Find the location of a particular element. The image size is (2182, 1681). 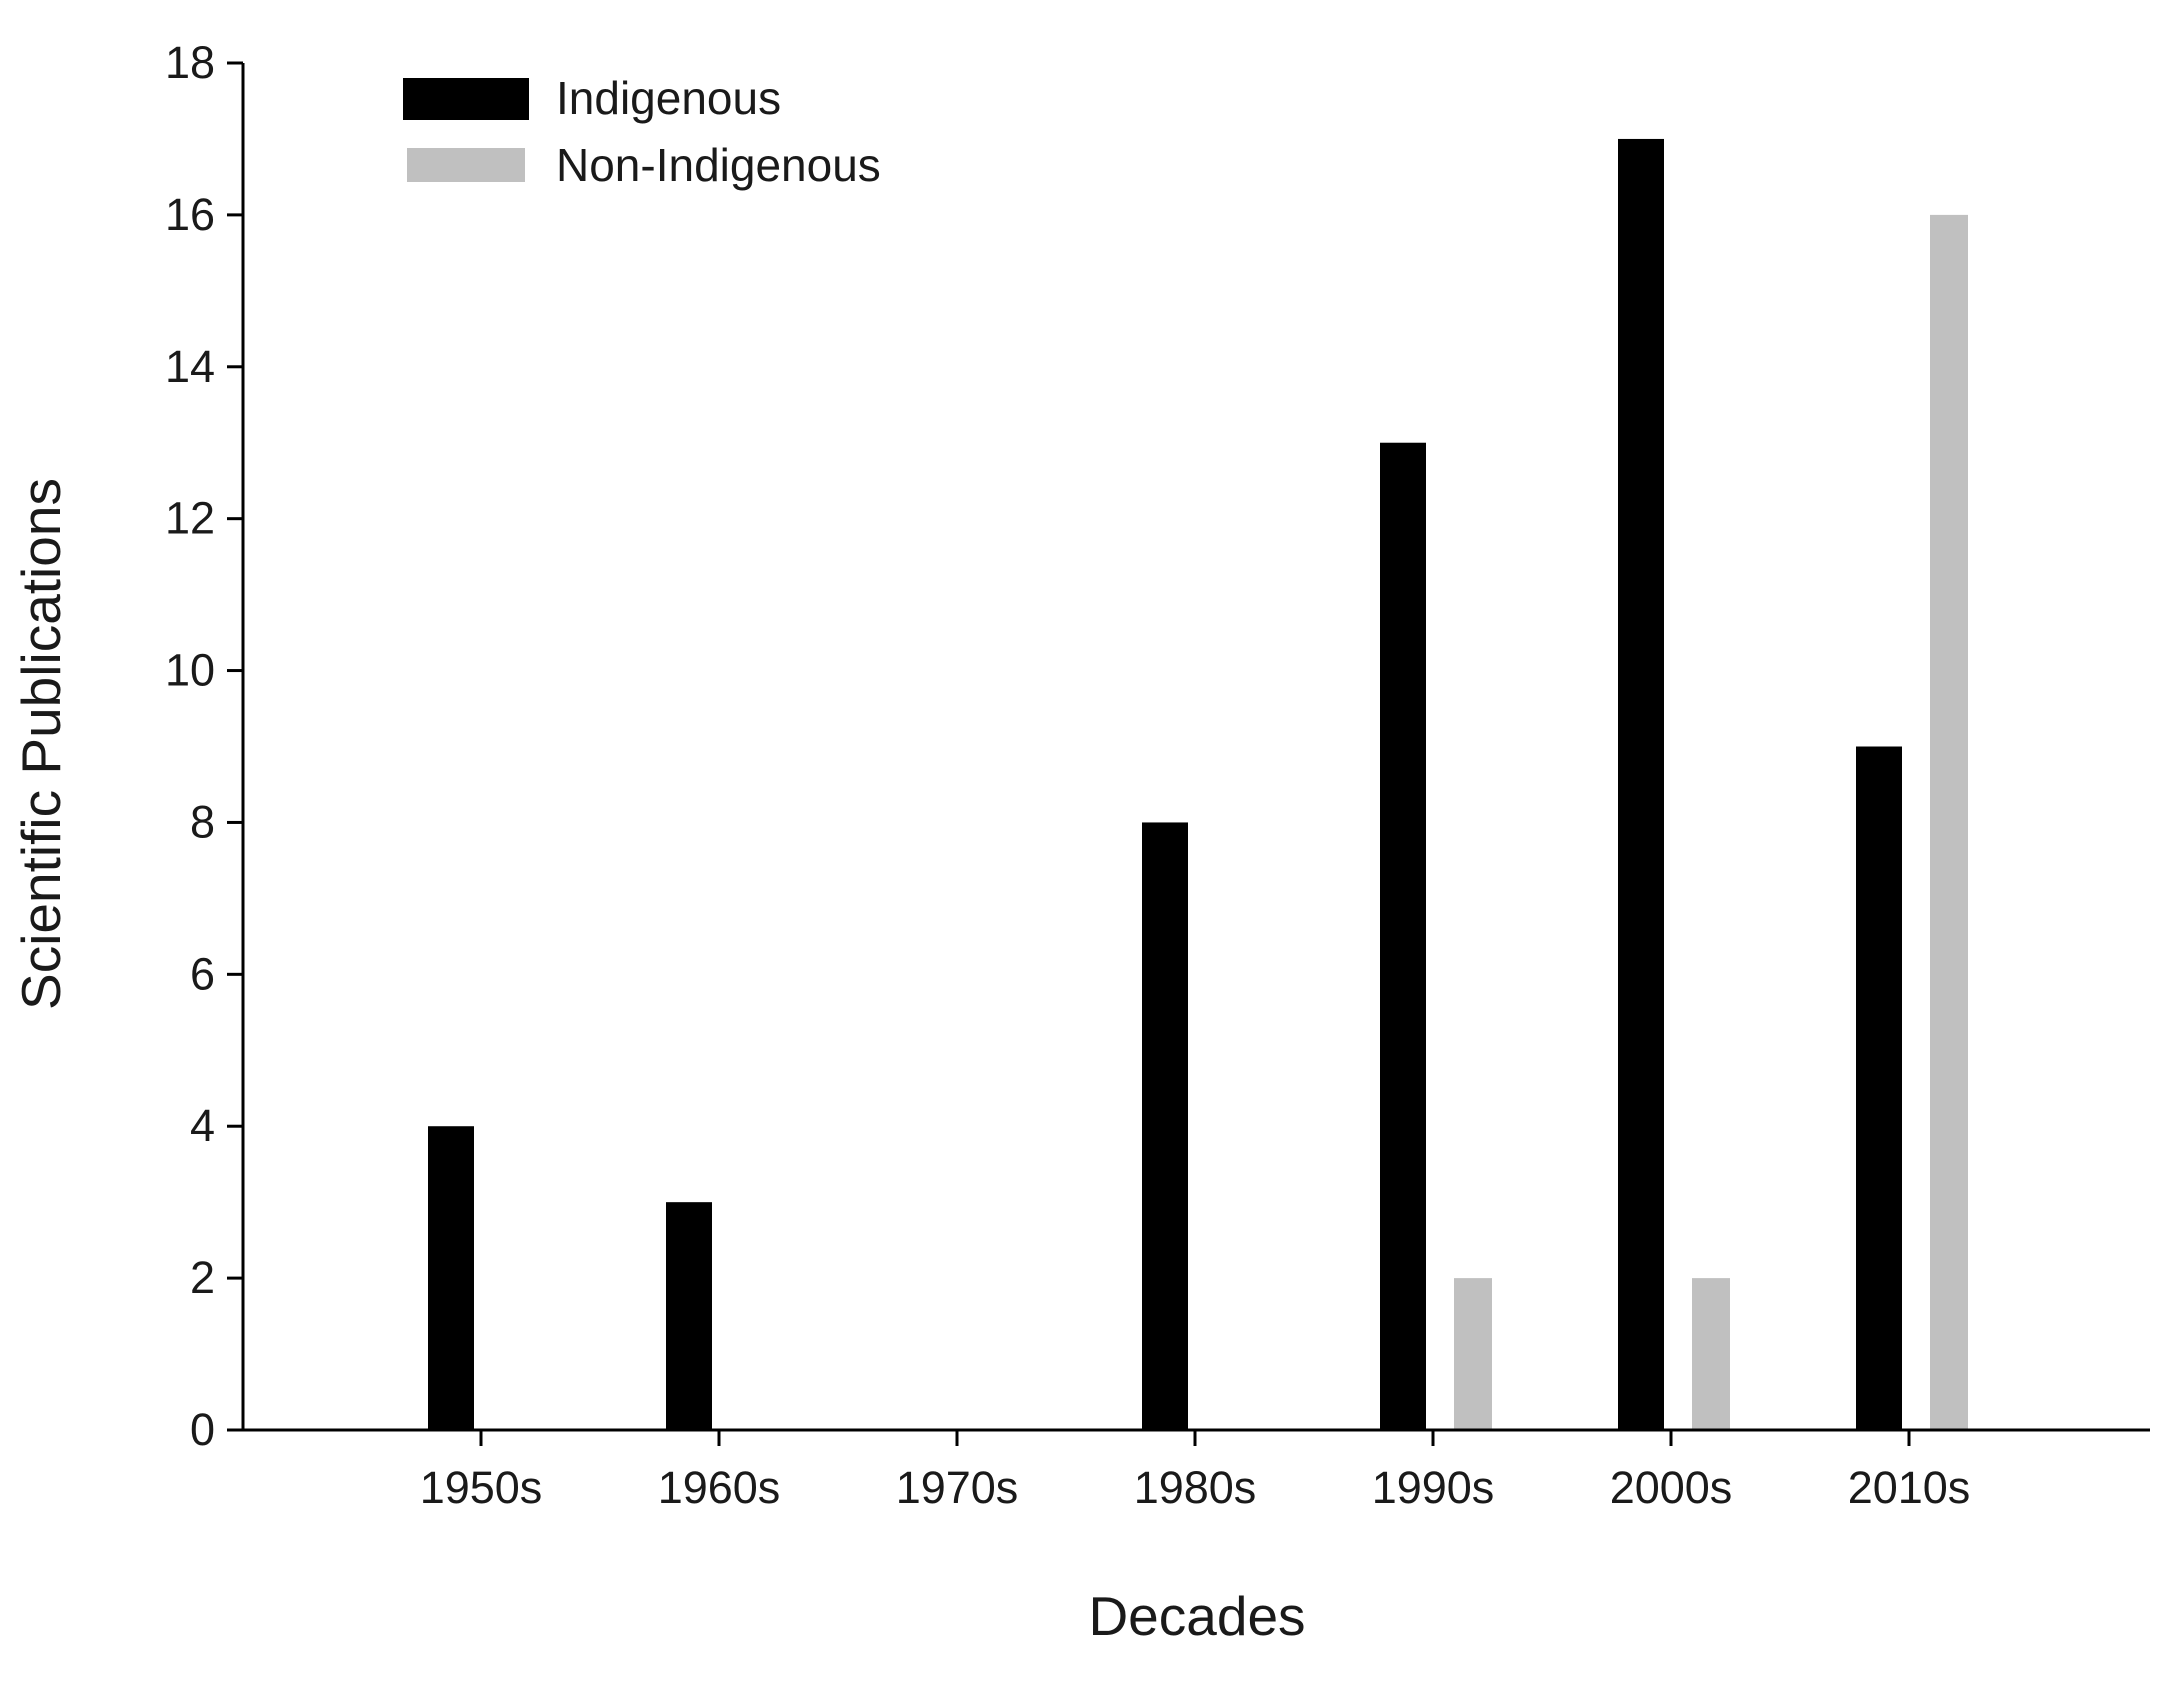

x-axis-ticks: 1950s 1960s 1970s 1980s 1990s 2000s 2010s is located at coordinates (1195, 1471).